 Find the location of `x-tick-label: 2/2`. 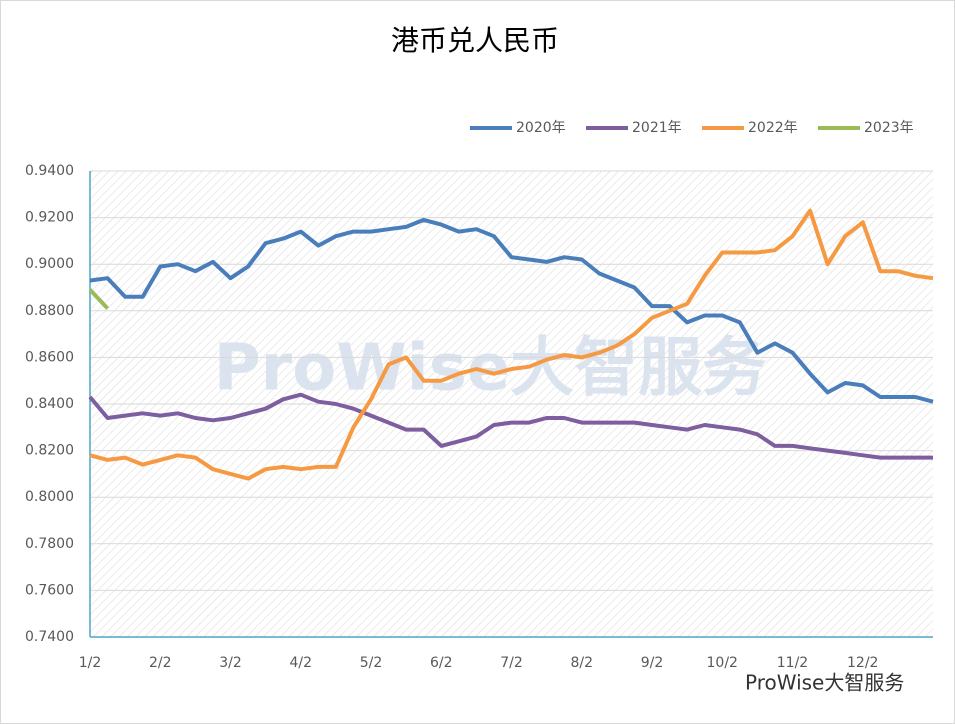

x-tick-label: 2/2 is located at coordinates (160, 663).